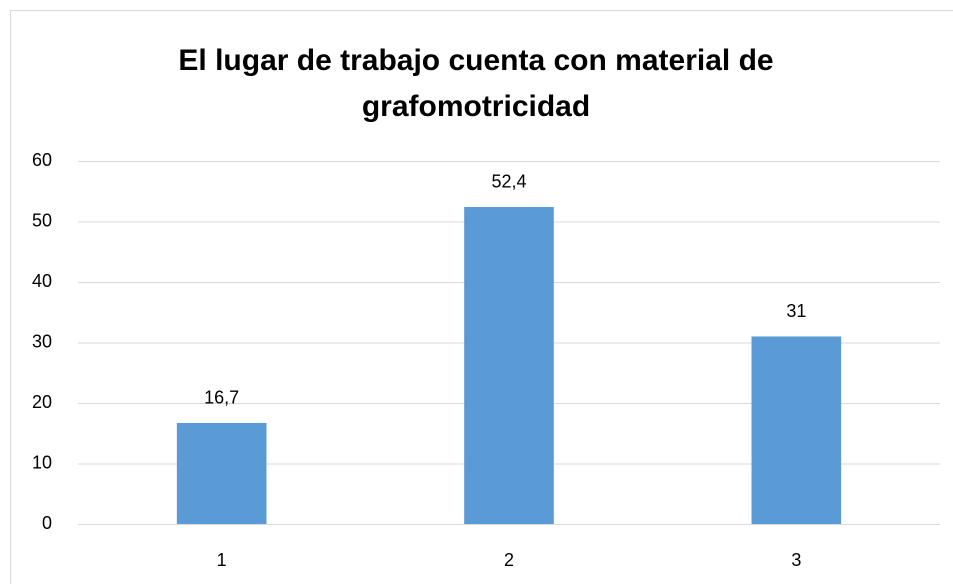 The width and height of the screenshot is (953, 584). Describe the element at coordinates (47, 523) in the screenshot. I see `y-tick-label: 0` at that location.